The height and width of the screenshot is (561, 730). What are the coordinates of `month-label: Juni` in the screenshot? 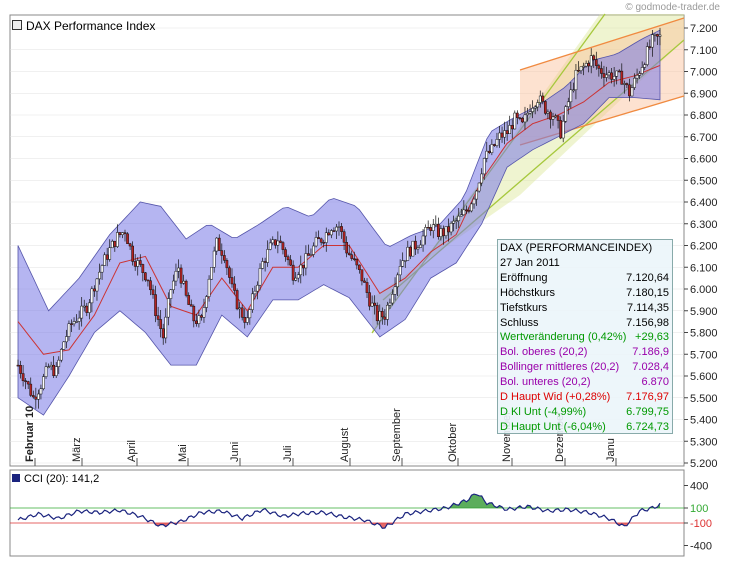 It's located at (235, 452).